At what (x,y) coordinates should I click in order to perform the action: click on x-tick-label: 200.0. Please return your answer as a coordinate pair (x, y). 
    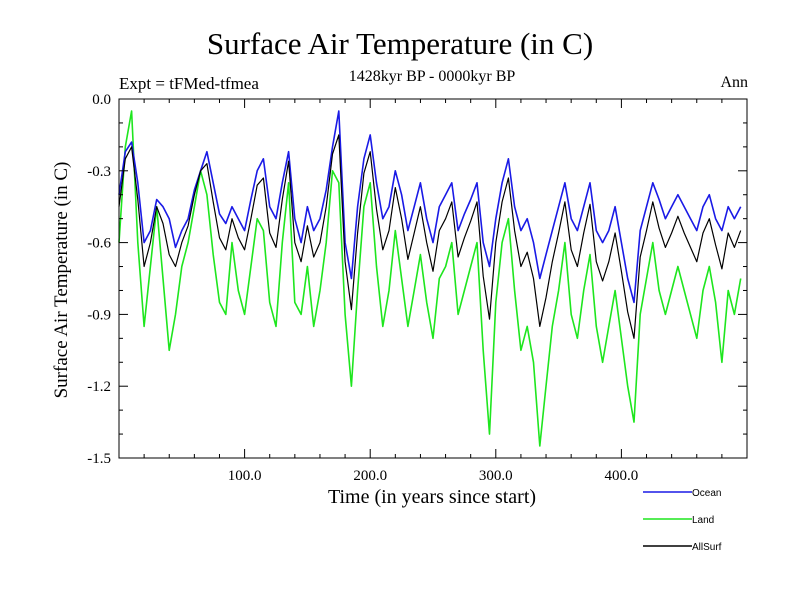
    Looking at the image, I should click on (370, 476).